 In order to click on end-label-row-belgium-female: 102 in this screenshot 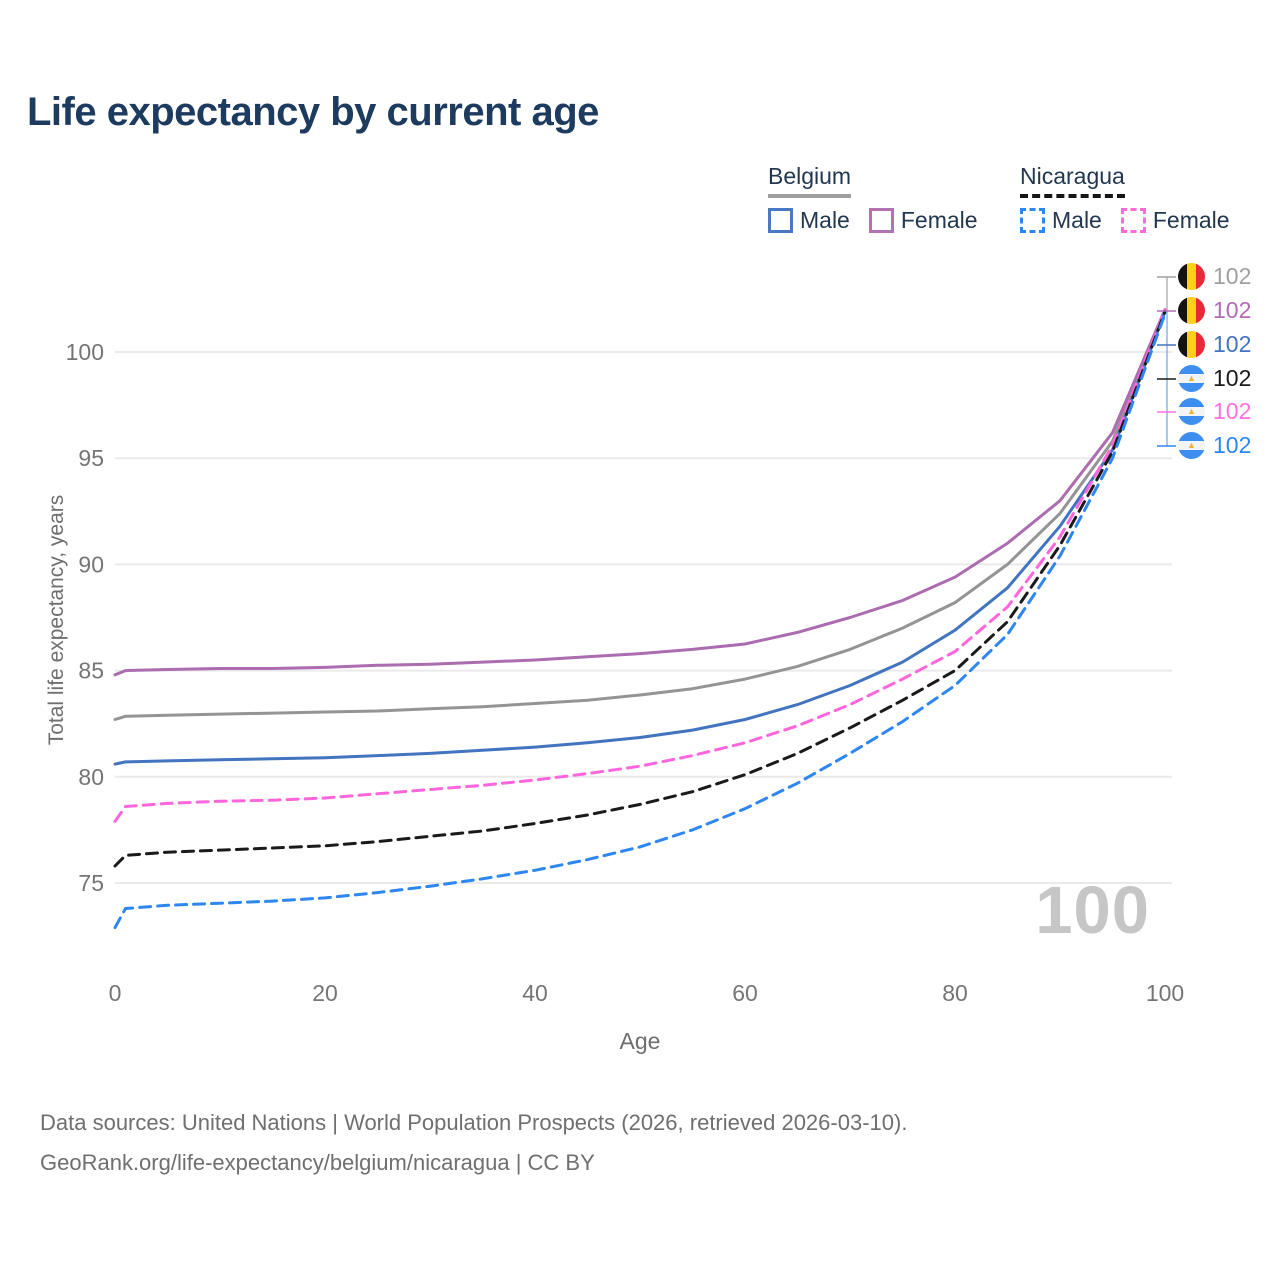, I will do `click(1214, 310)`.